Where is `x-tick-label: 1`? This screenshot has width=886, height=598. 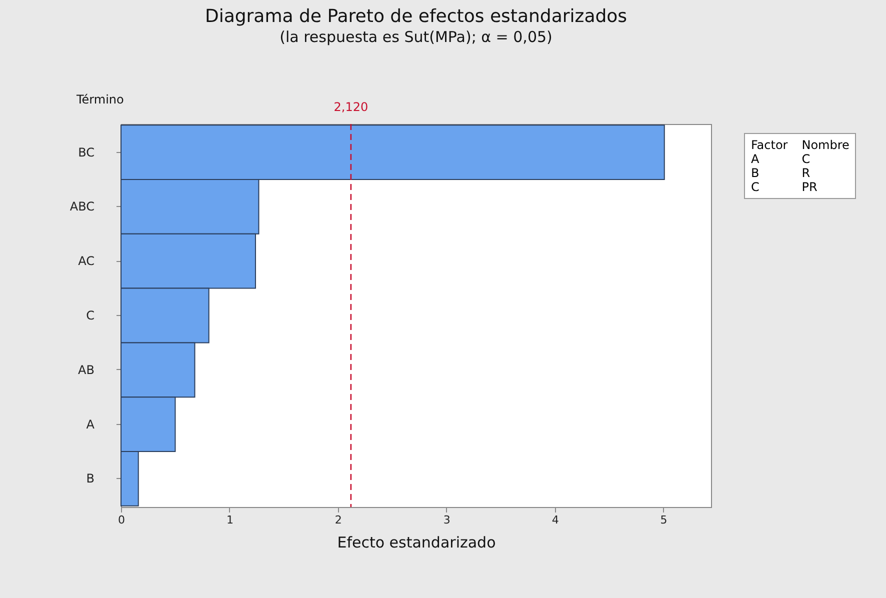 x-tick-label: 1 is located at coordinates (230, 520).